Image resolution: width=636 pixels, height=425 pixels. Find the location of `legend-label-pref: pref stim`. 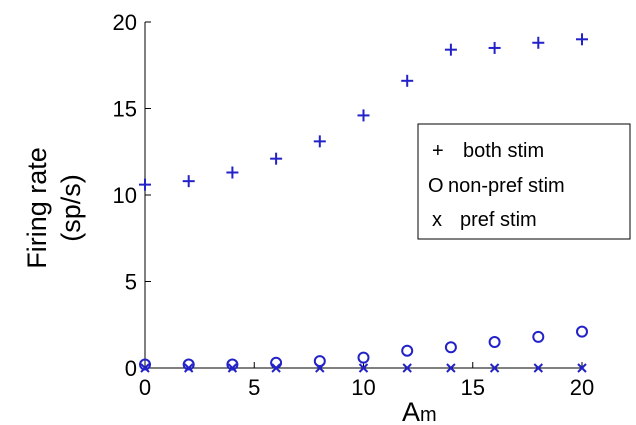

legend-label-pref: pref stim is located at coordinates (498, 220).